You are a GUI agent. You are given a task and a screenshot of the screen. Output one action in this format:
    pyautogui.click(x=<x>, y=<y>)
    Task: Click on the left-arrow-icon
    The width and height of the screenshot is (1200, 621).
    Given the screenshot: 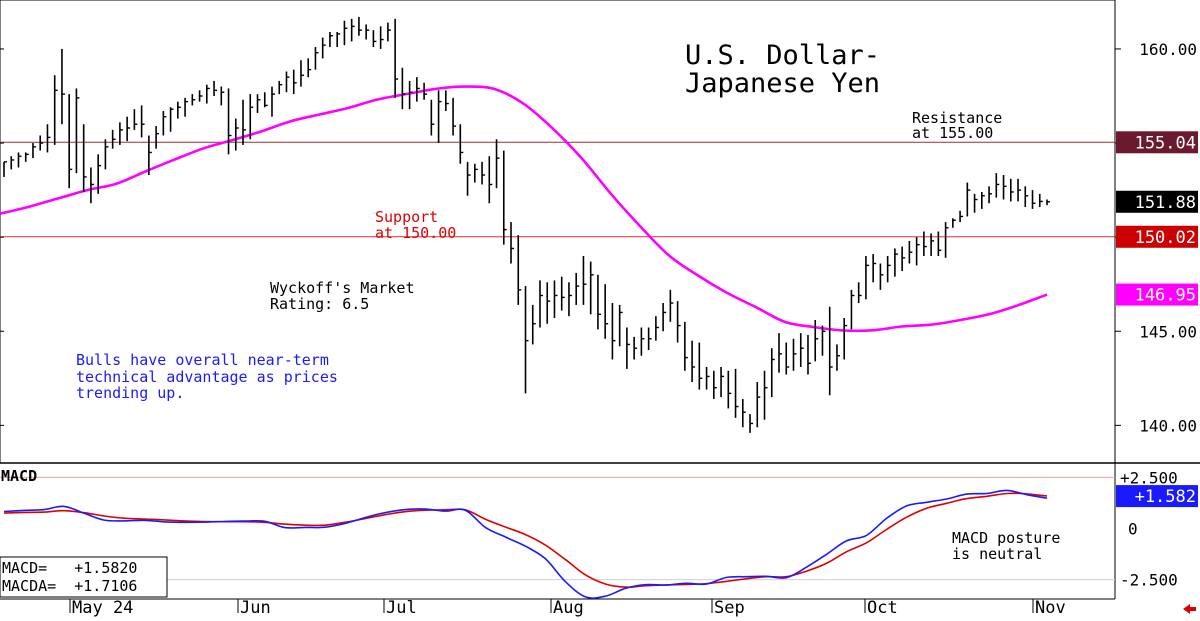 What is the action you would take?
    pyautogui.click(x=1189, y=609)
    